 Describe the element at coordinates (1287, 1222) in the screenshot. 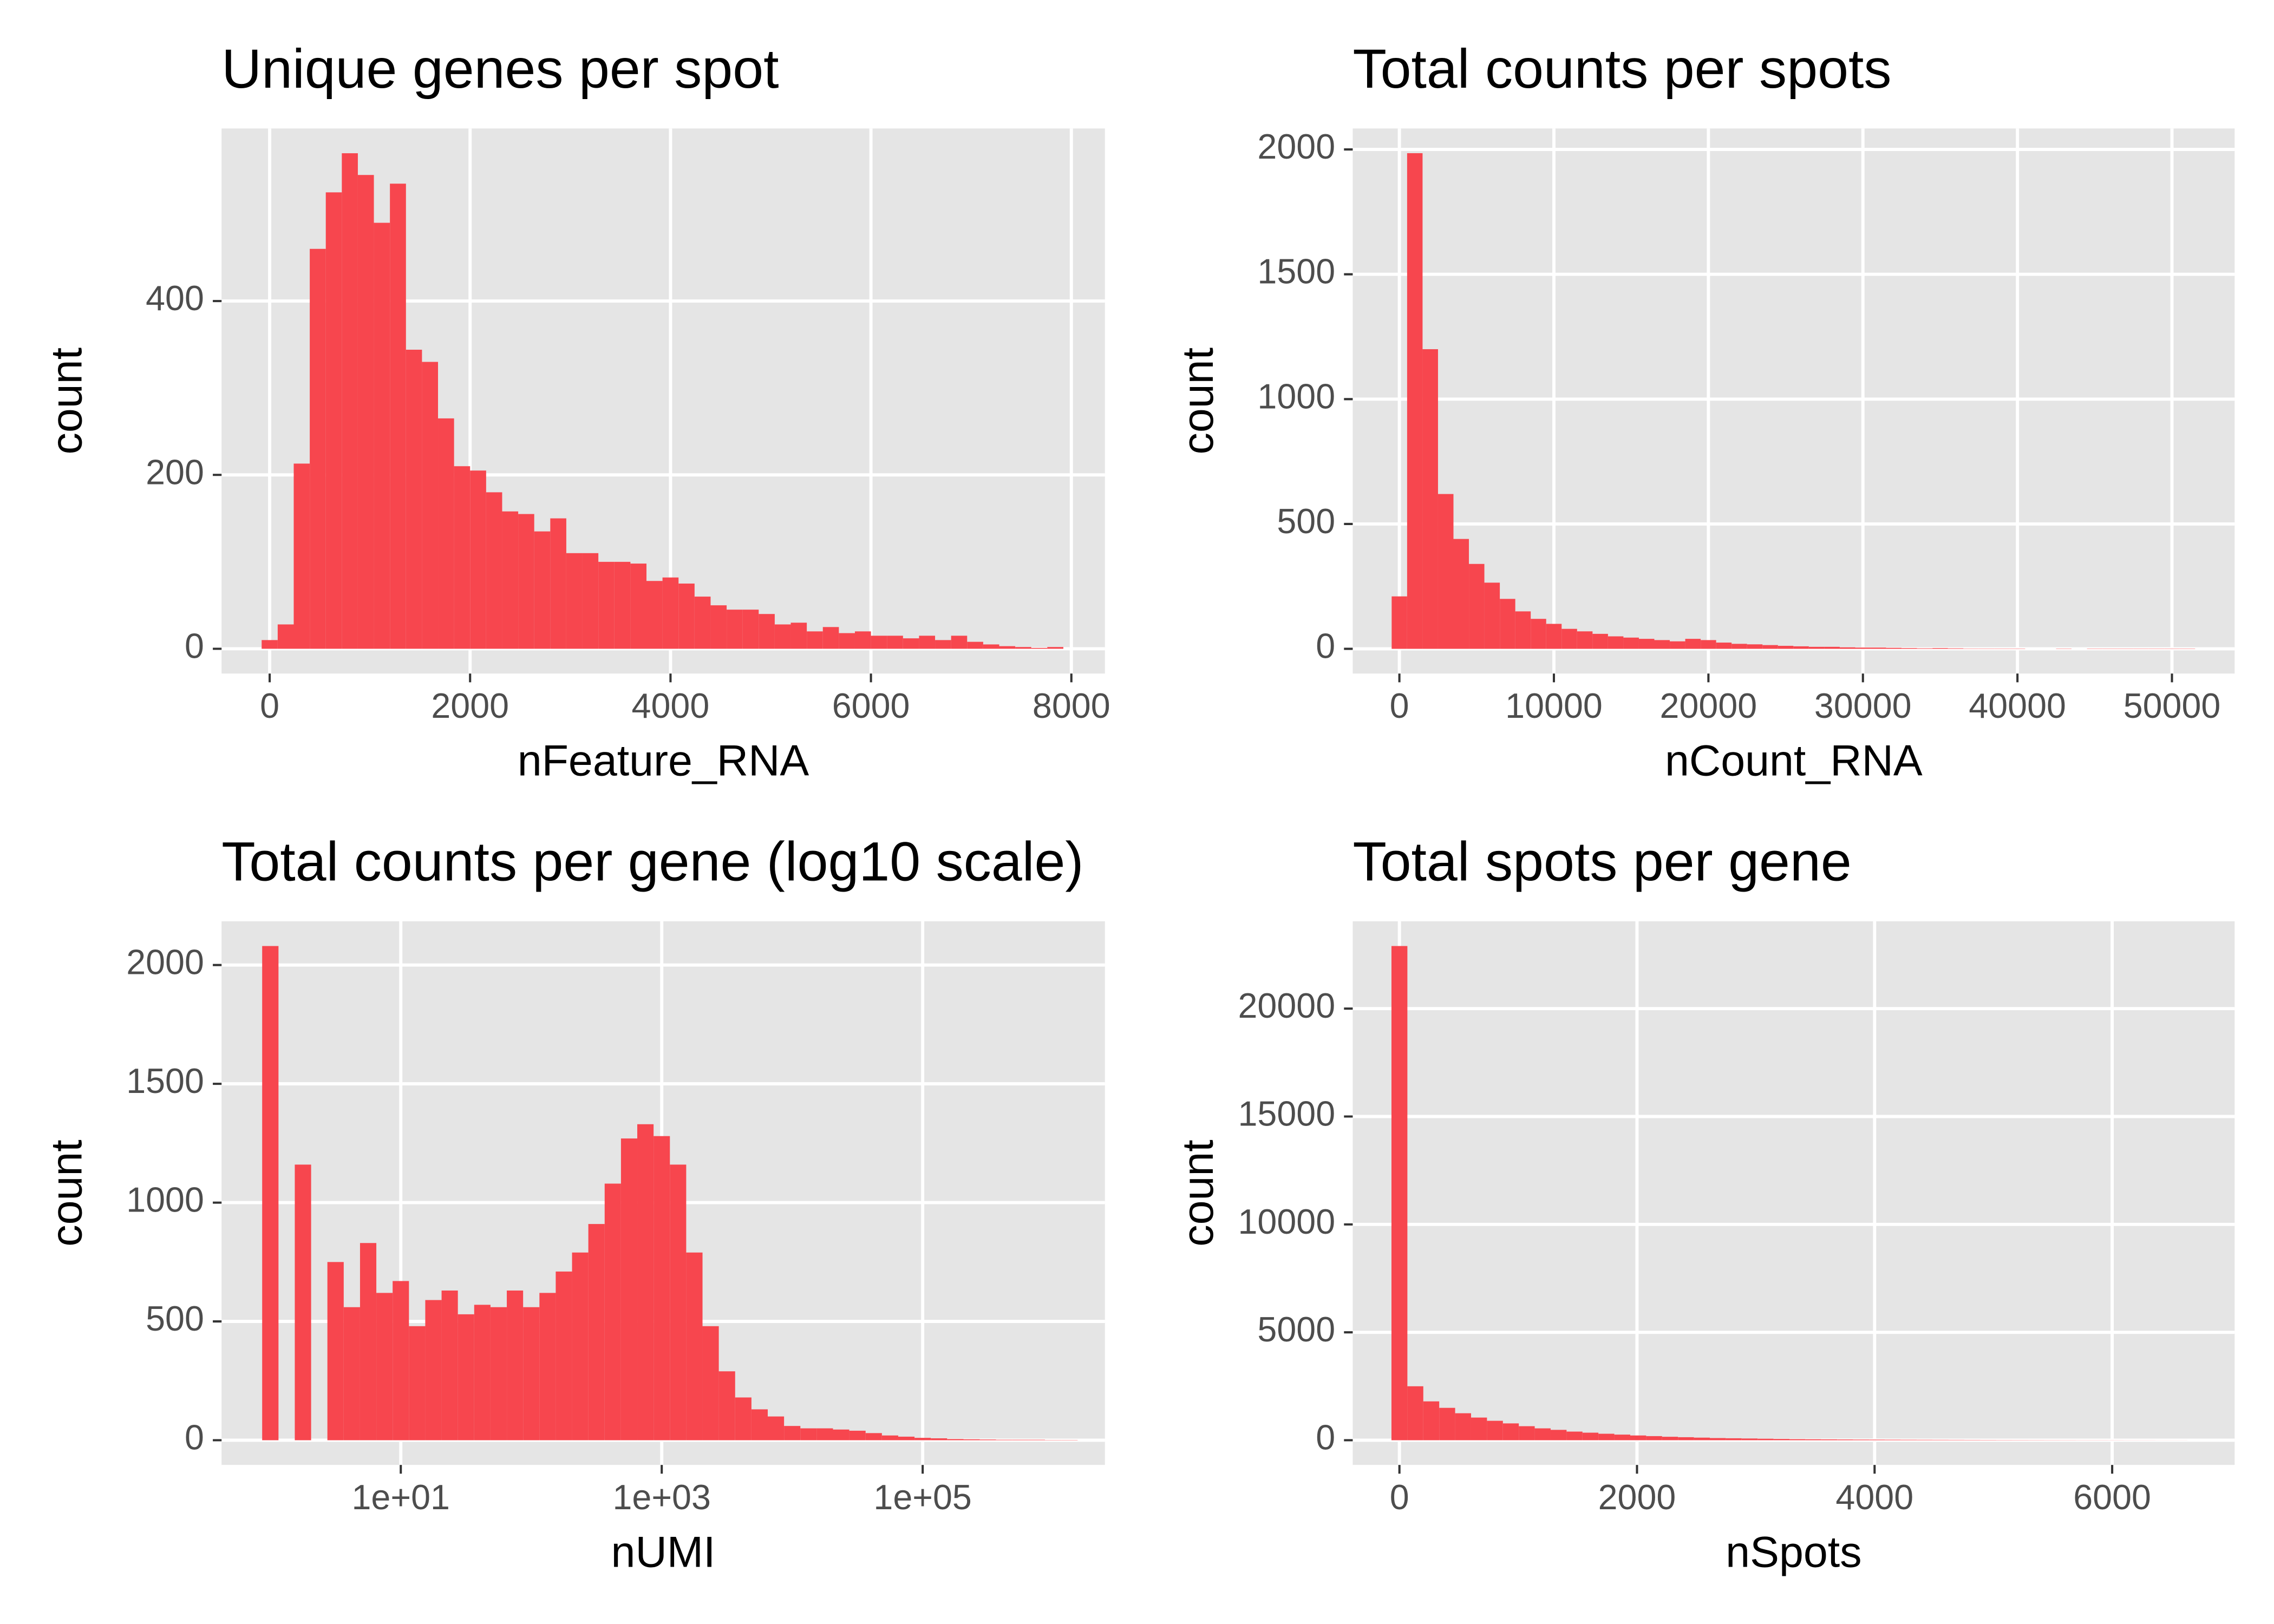

I see `y-tick-label: 10000` at that location.